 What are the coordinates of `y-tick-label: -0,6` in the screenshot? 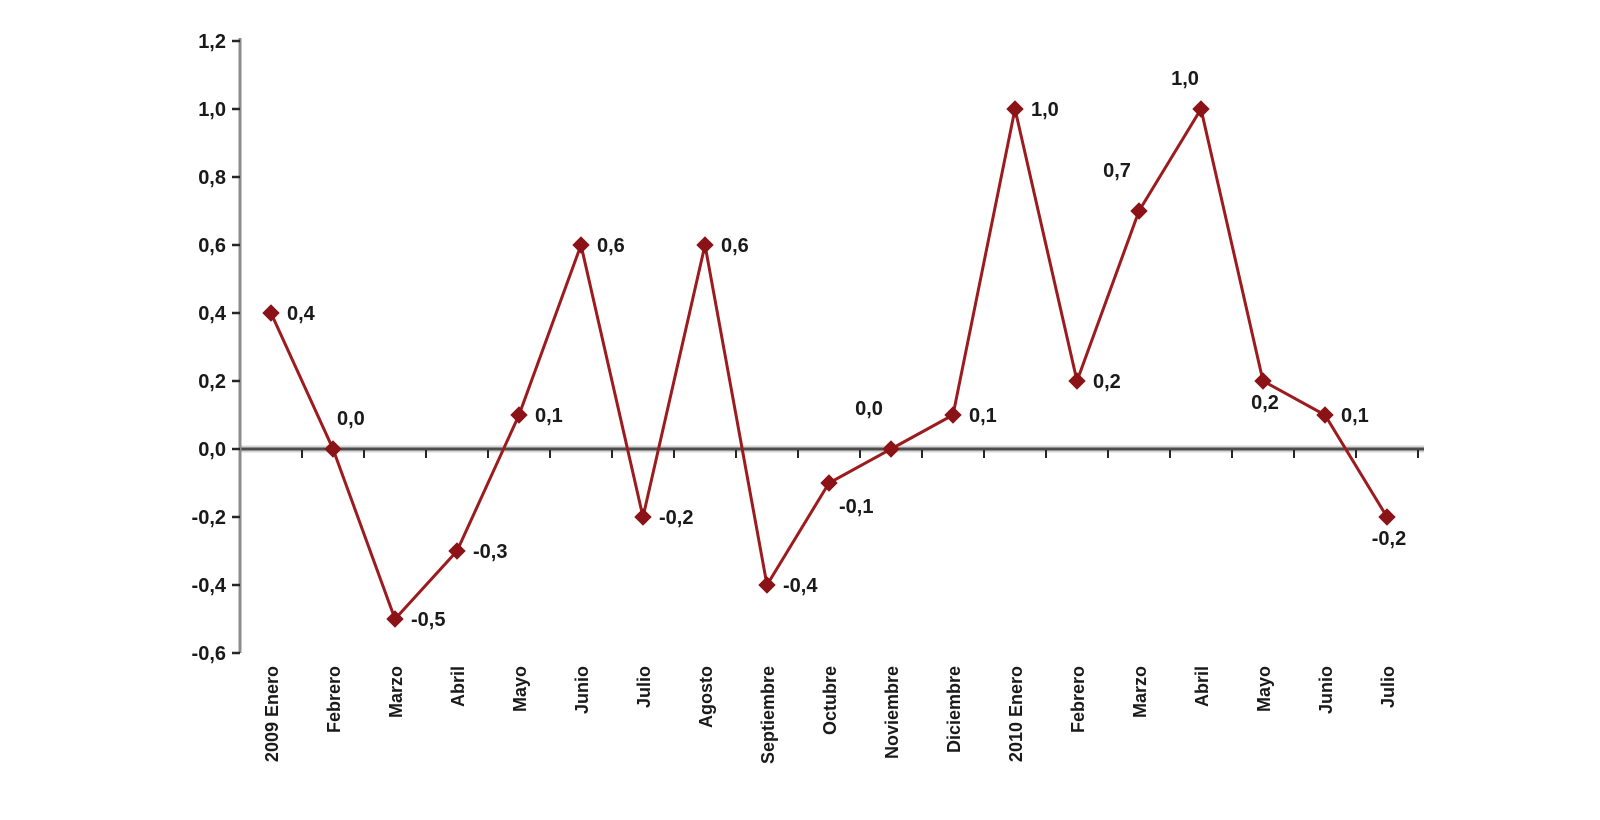 It's located at (209, 654).